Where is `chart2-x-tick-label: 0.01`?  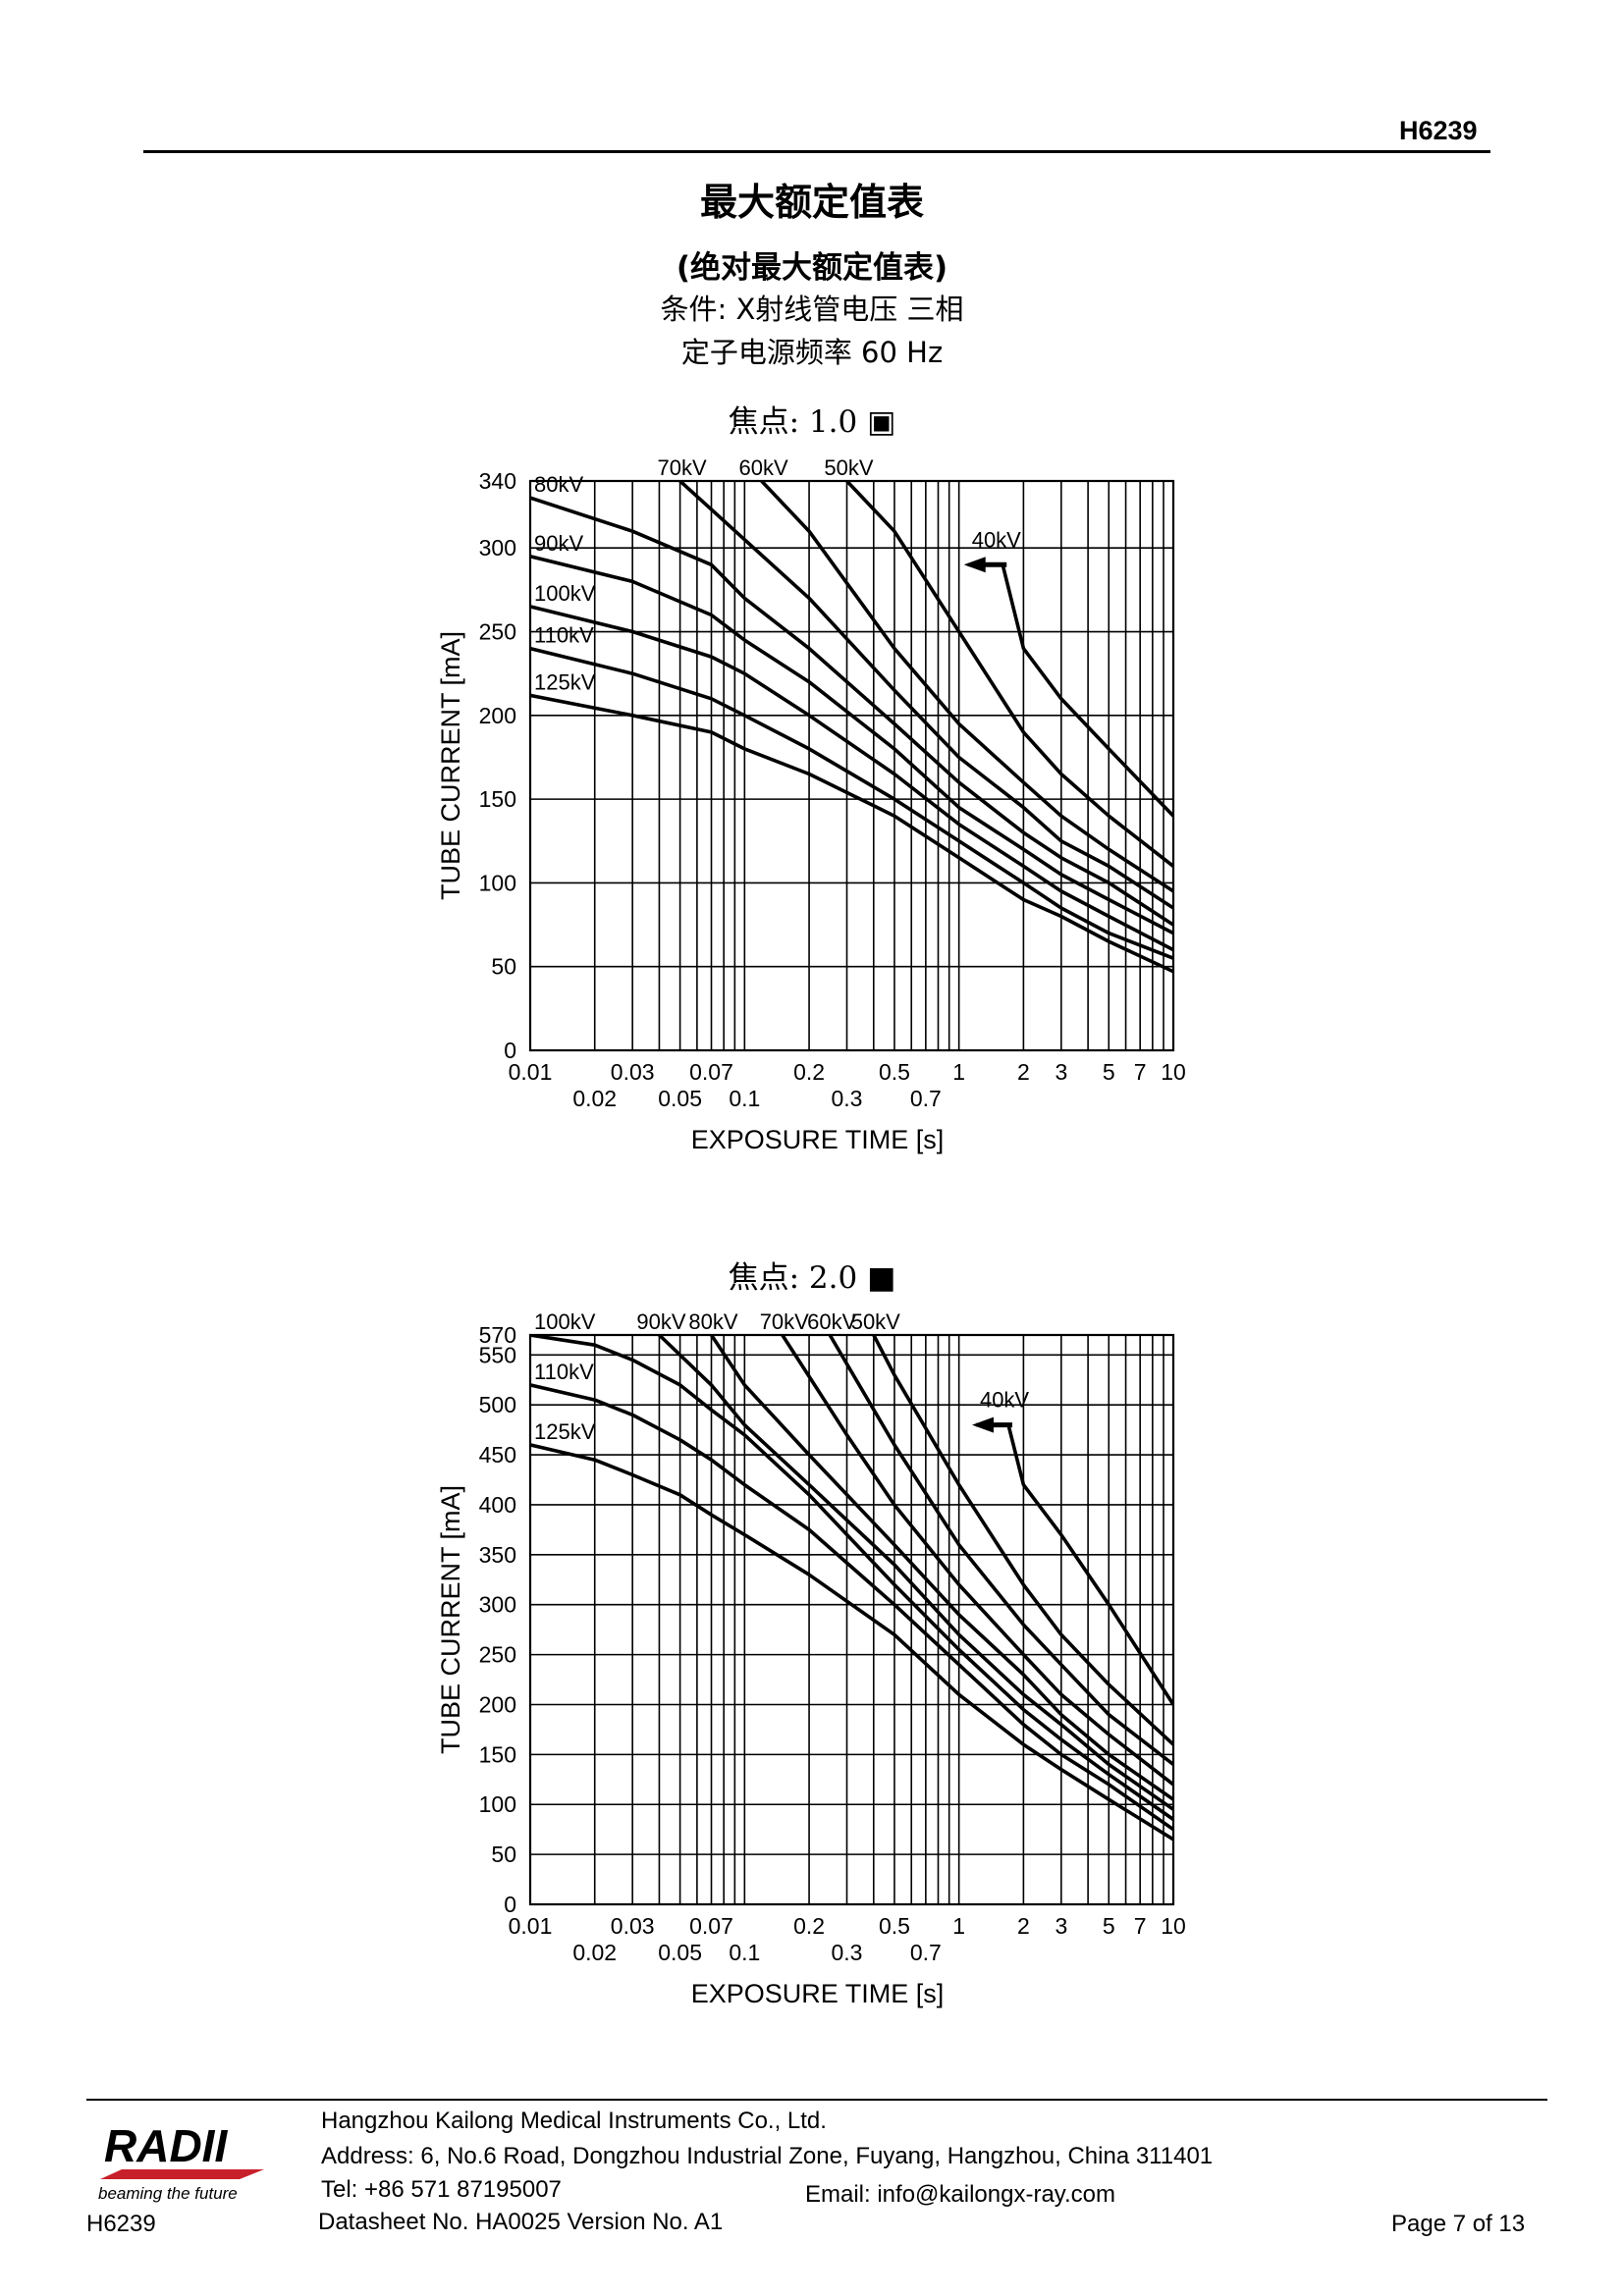 chart2-x-tick-label: 0.01 is located at coordinates (531, 1926).